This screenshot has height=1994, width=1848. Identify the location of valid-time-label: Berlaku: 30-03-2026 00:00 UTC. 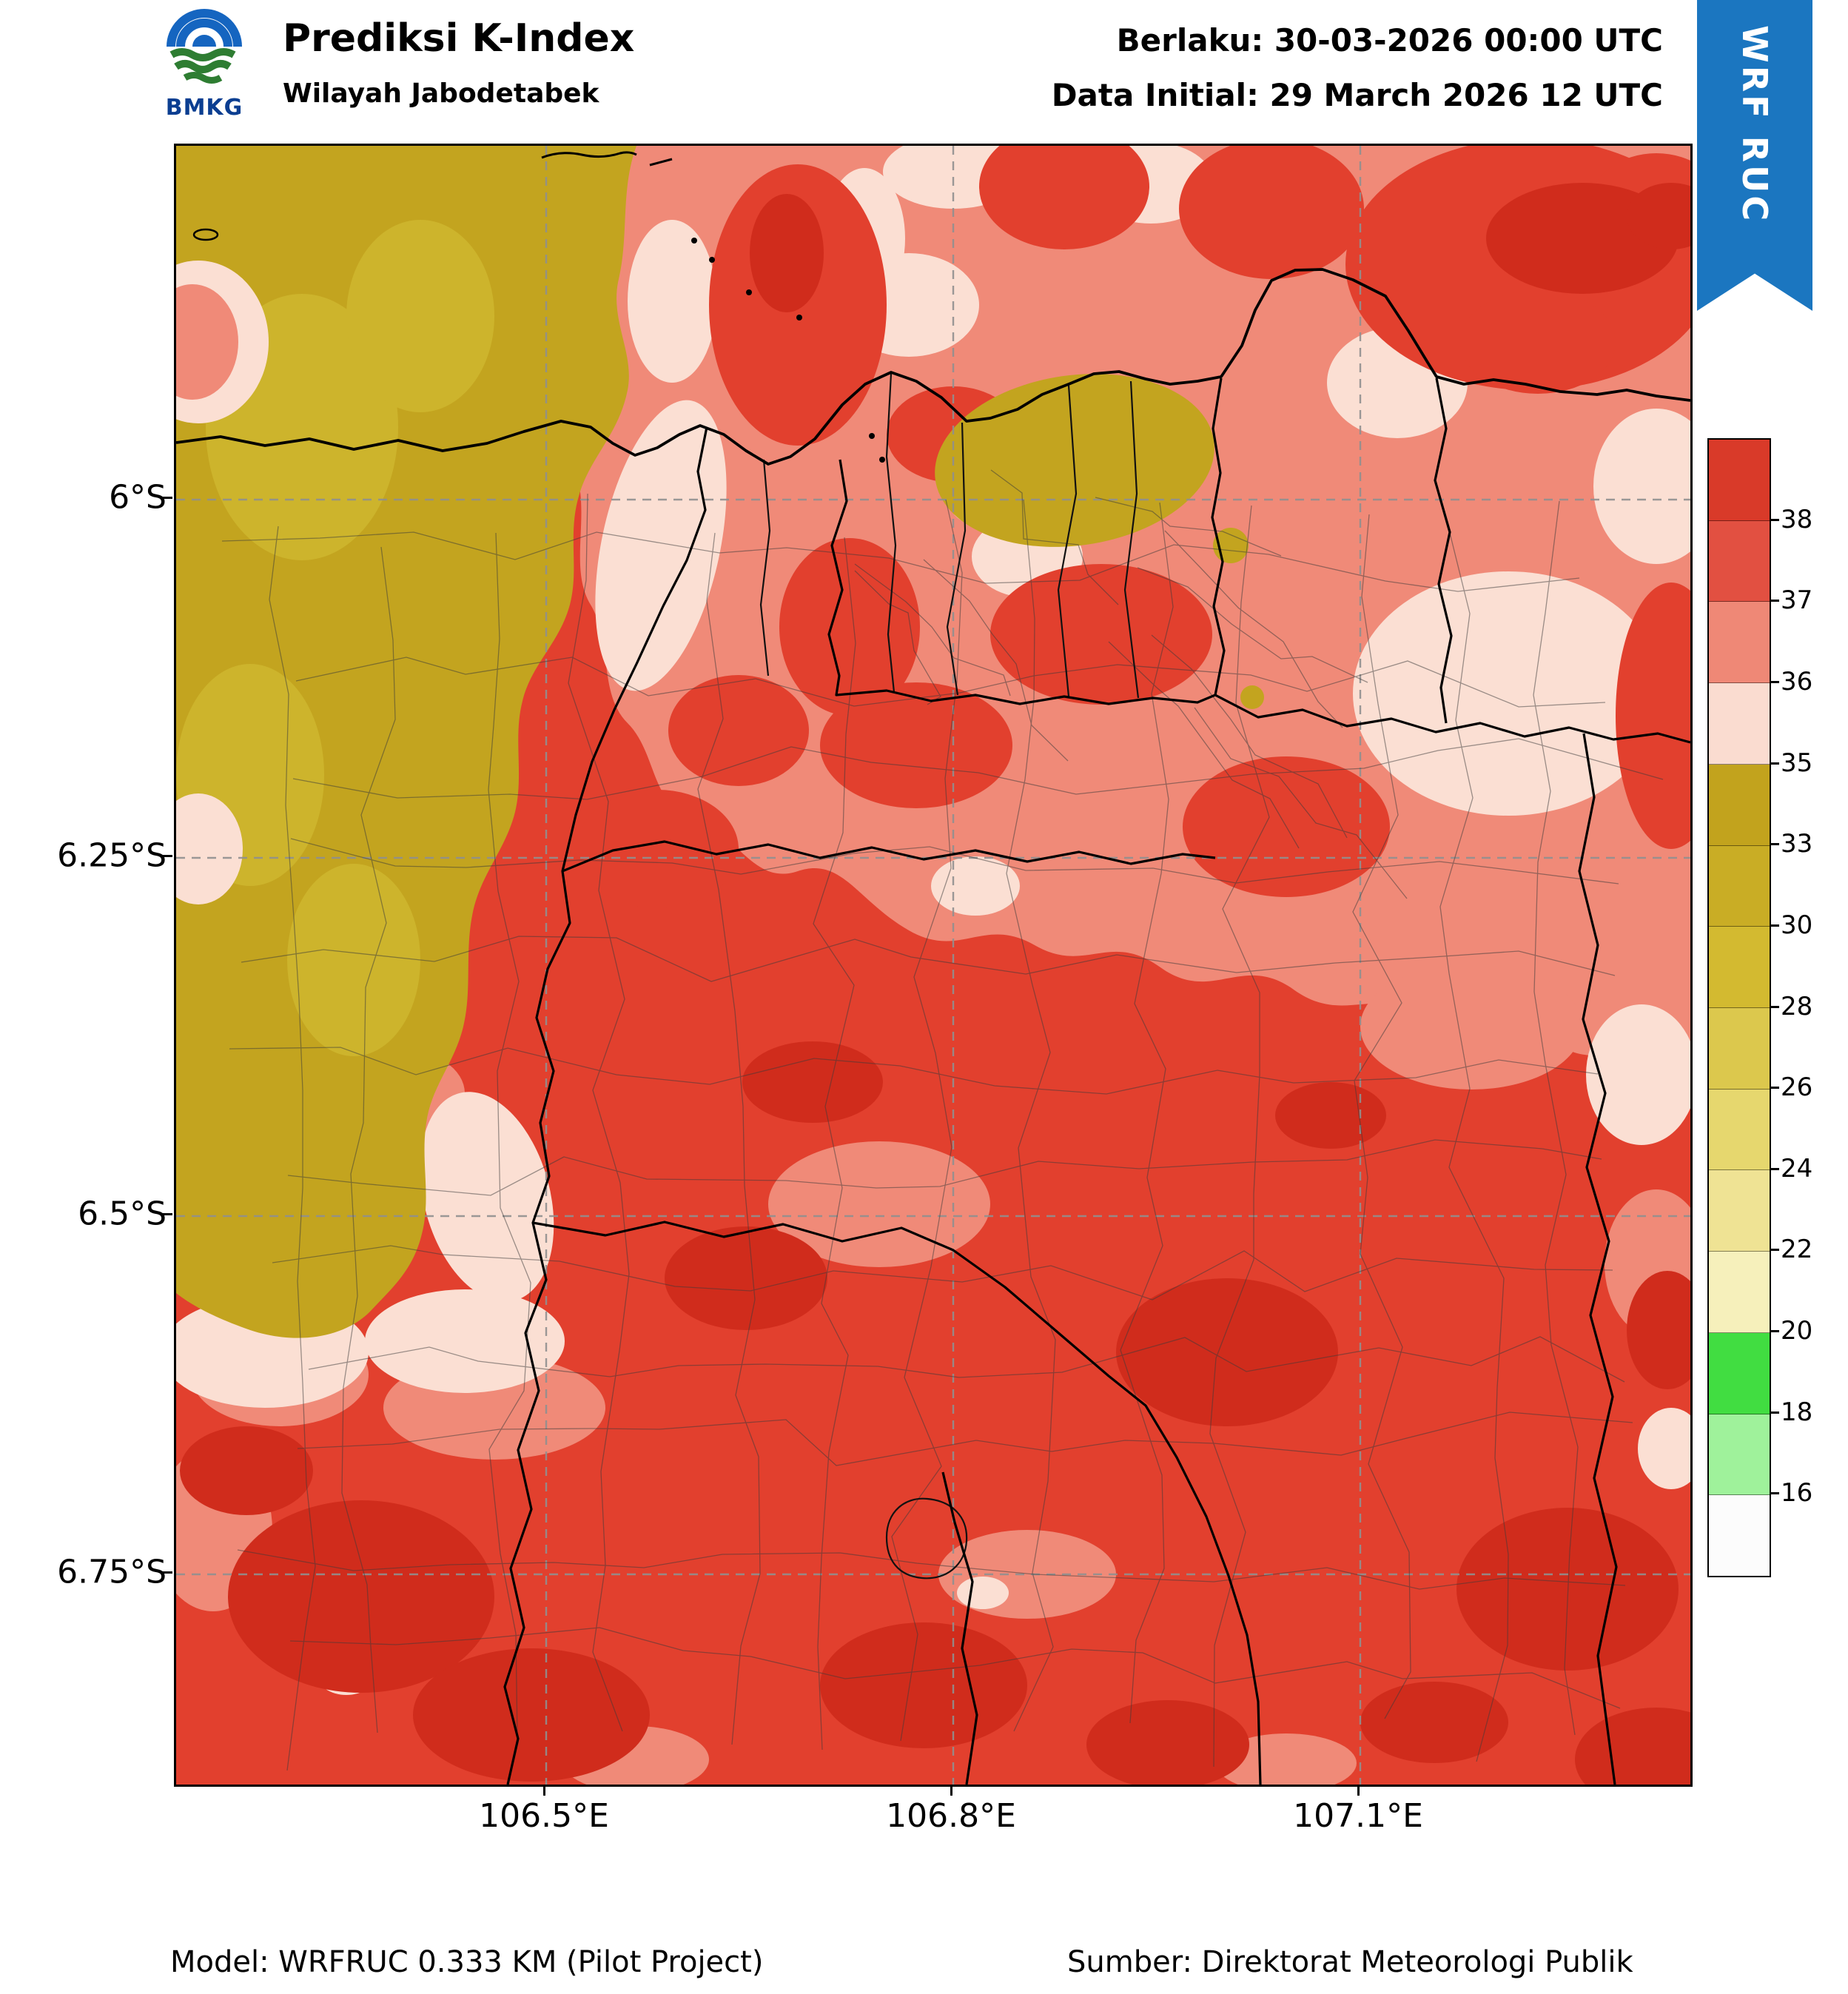
(1389, 40).